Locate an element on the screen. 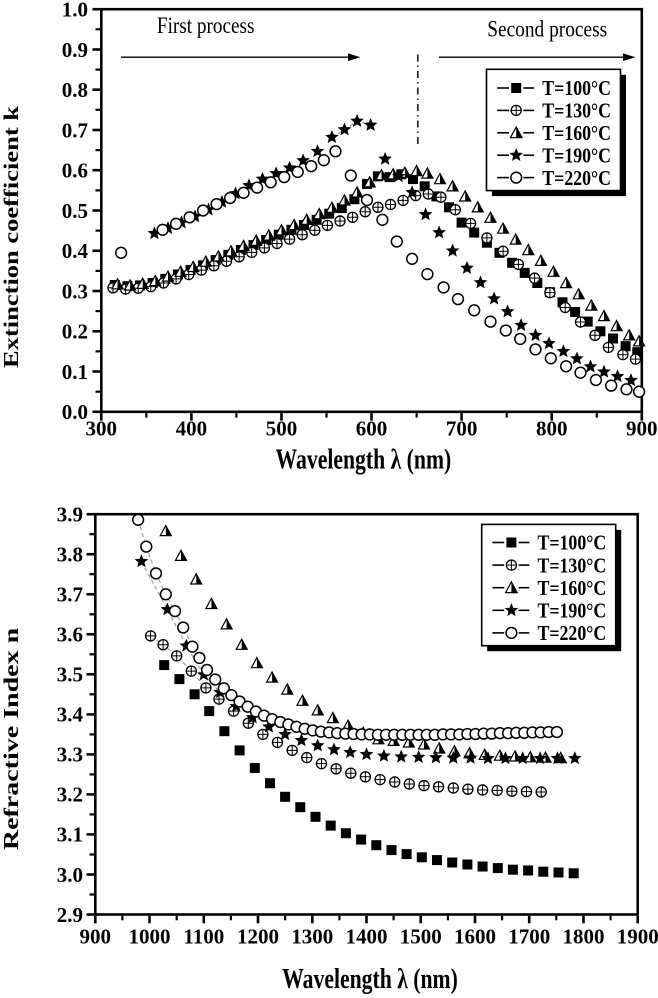 The image size is (658, 998). svg-text: 3.4 is located at coordinates (70, 715).